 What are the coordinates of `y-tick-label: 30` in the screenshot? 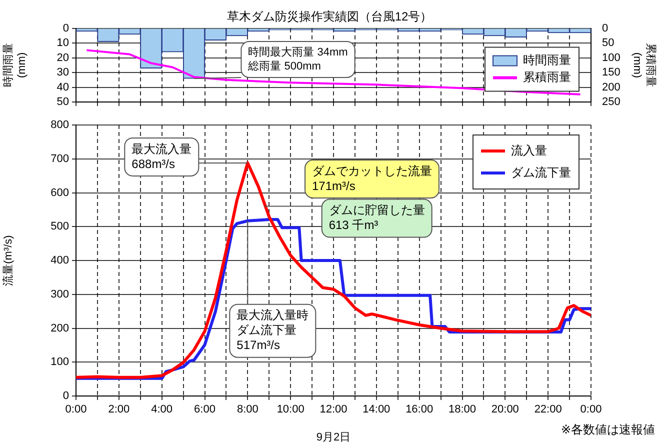 It's located at (62, 72).